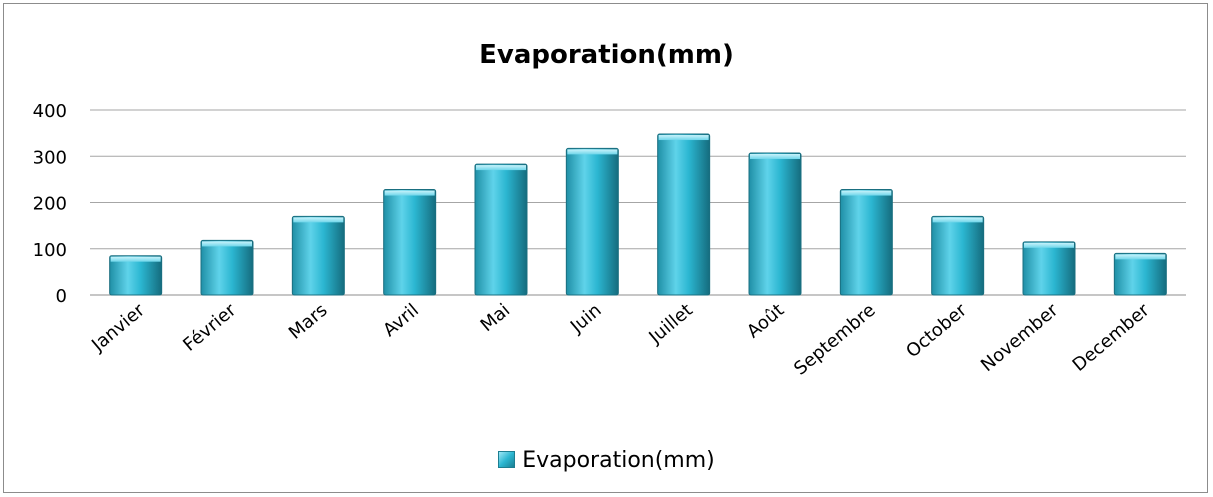 The height and width of the screenshot is (497, 1213). What do you see at coordinates (308, 322) in the screenshot?
I see `x-tick-label: Mars` at bounding box center [308, 322].